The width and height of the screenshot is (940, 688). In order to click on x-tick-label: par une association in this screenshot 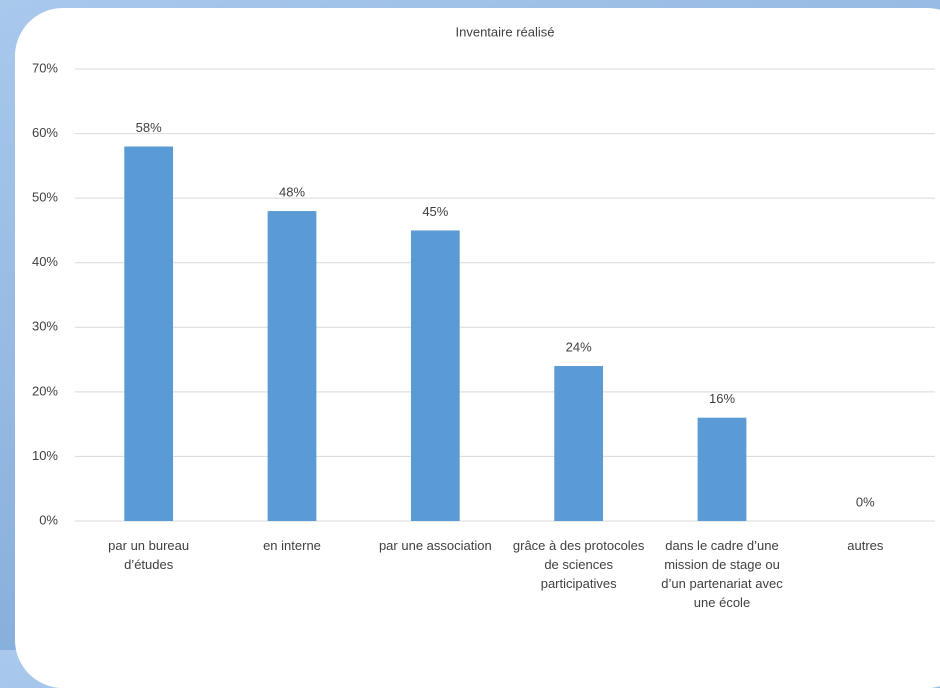, I will do `click(435, 545)`.